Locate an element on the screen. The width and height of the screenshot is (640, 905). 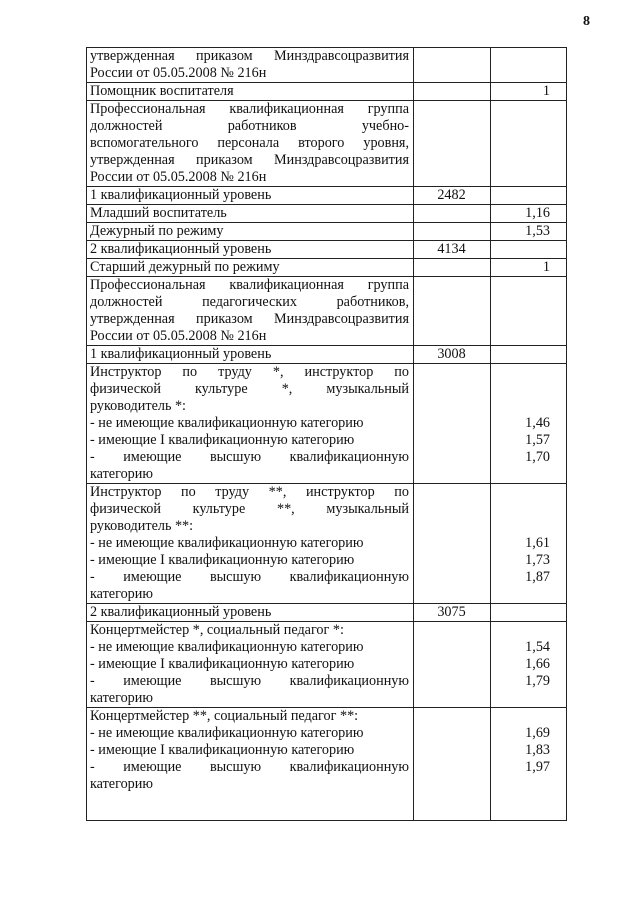
table-row: Дежурный по режиму 1,53 is located at coordinates (326, 231).